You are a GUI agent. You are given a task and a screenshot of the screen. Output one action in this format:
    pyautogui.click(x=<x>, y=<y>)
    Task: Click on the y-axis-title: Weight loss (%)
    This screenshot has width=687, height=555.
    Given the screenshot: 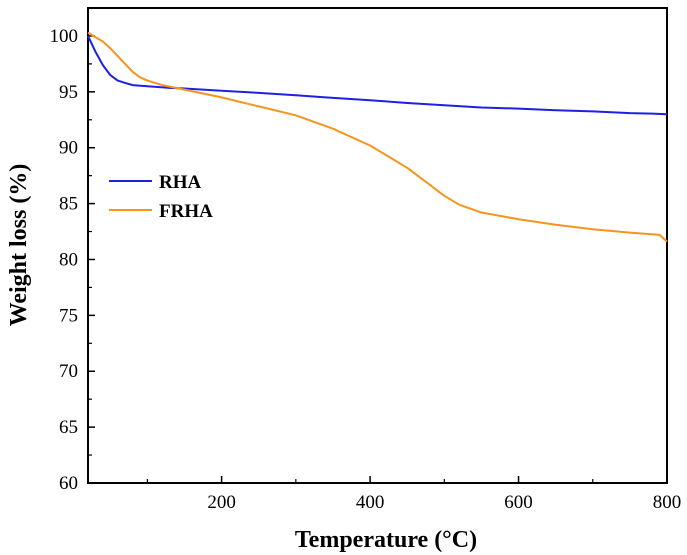 What is the action you would take?
    pyautogui.click(x=19, y=245)
    